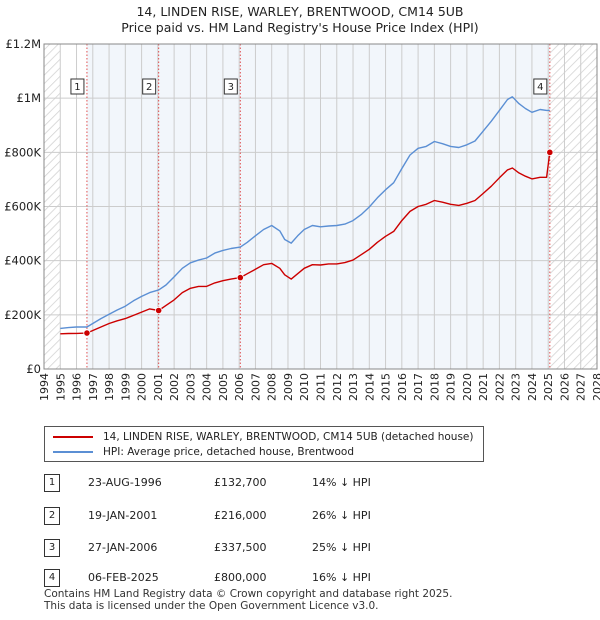 This screenshot has height=620, width=600. Describe the element at coordinates (123, 547) in the screenshot. I see `transaction-date: 27-JAN-2006` at that location.